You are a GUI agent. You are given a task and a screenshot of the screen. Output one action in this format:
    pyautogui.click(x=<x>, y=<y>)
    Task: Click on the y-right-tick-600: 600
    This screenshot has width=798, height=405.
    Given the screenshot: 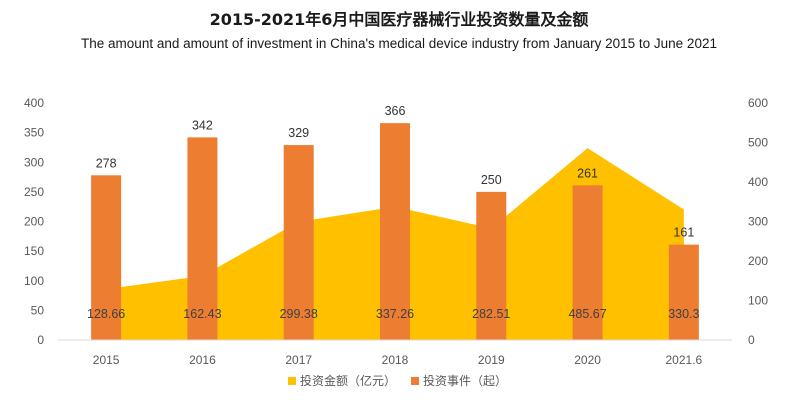 What is the action you would take?
    pyautogui.click(x=758, y=103)
    